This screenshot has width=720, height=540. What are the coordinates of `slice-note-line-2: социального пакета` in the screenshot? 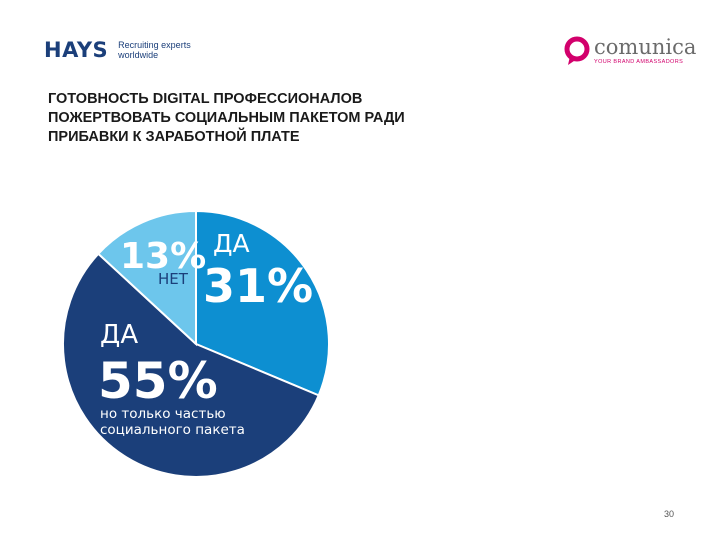 It's located at (172, 430).